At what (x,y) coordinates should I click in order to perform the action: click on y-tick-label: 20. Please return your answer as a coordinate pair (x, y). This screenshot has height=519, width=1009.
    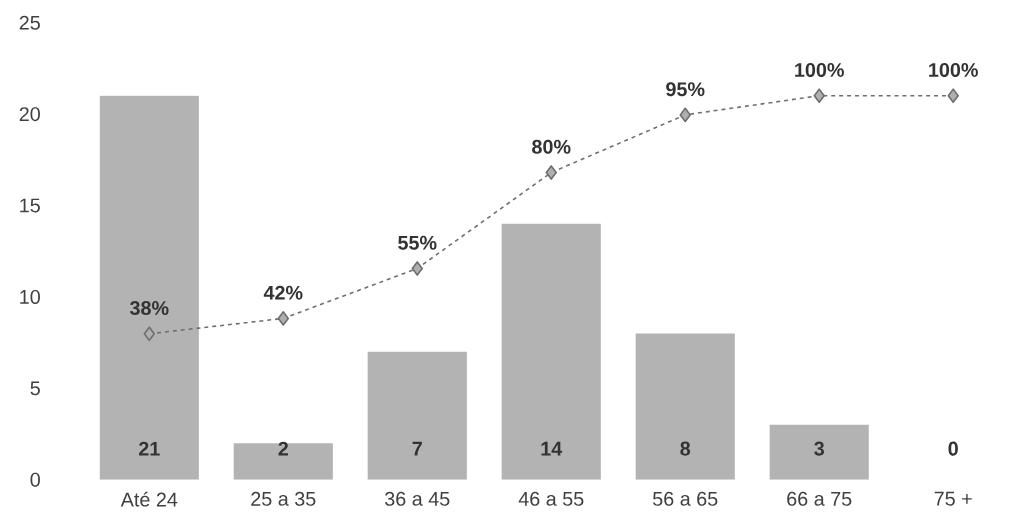
    Looking at the image, I should click on (29, 114).